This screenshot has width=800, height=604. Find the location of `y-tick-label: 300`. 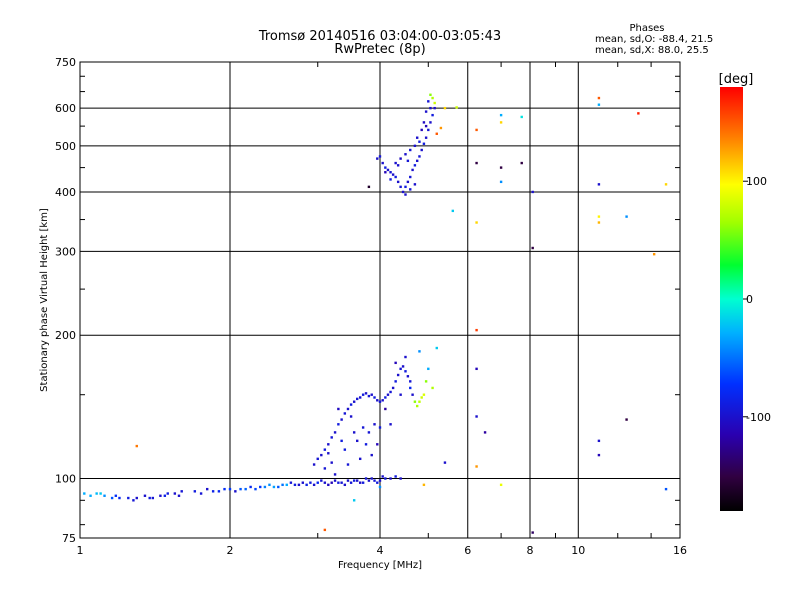

y-tick-label: 300 is located at coordinates (65, 251).